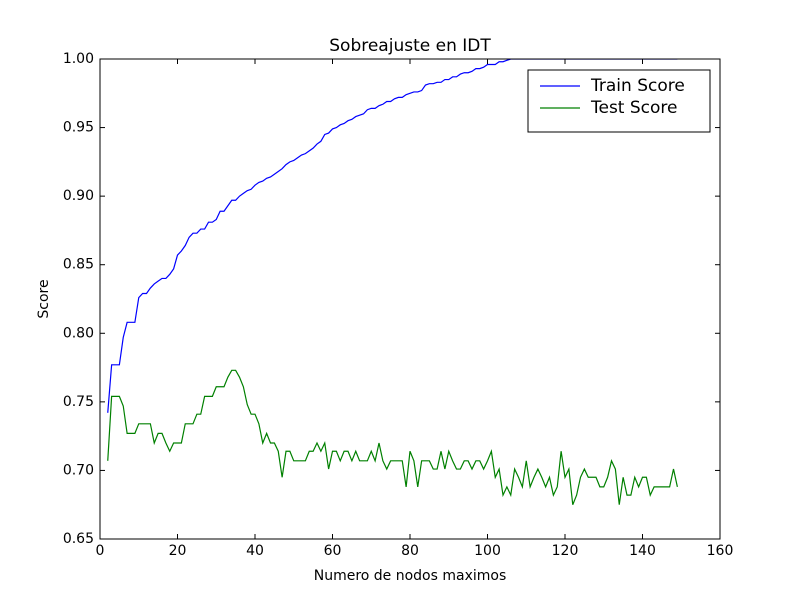 The image size is (800, 600). What do you see at coordinates (487, 551) in the screenshot?
I see `x-tick-label: 100` at bounding box center [487, 551].